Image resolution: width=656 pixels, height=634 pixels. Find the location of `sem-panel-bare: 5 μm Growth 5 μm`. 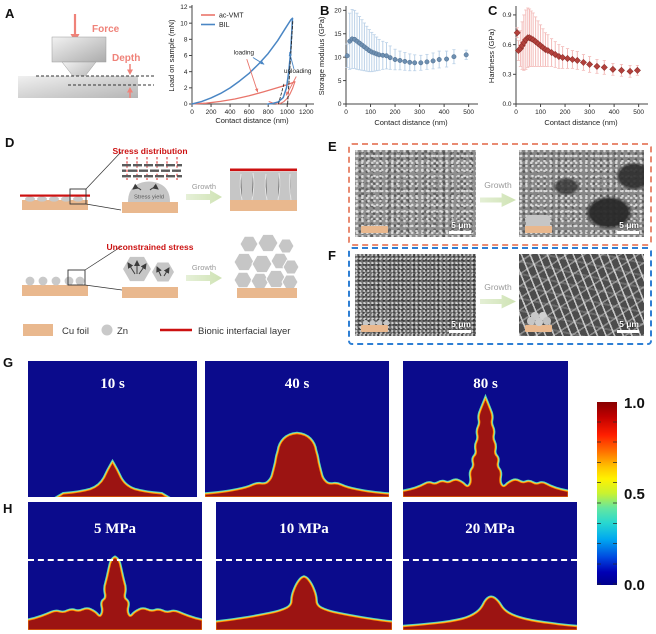

sem-panel-bare: 5 μm Growth 5 μm is located at coordinates (500, 296).